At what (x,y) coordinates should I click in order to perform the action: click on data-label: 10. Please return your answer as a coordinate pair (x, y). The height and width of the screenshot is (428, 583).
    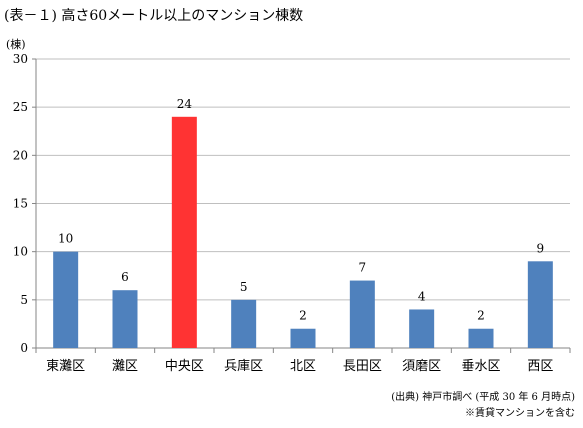
    Looking at the image, I should click on (65, 239).